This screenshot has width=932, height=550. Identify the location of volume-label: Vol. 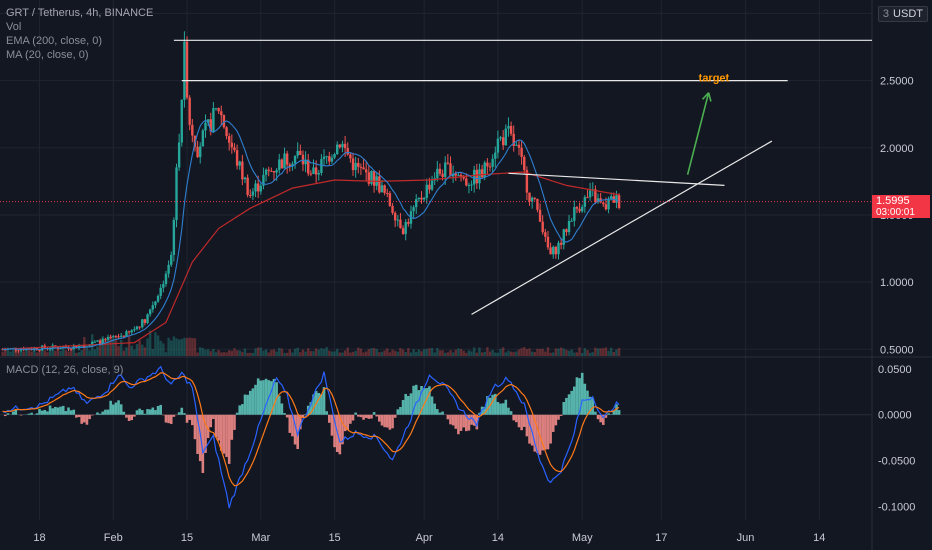
(14, 27).